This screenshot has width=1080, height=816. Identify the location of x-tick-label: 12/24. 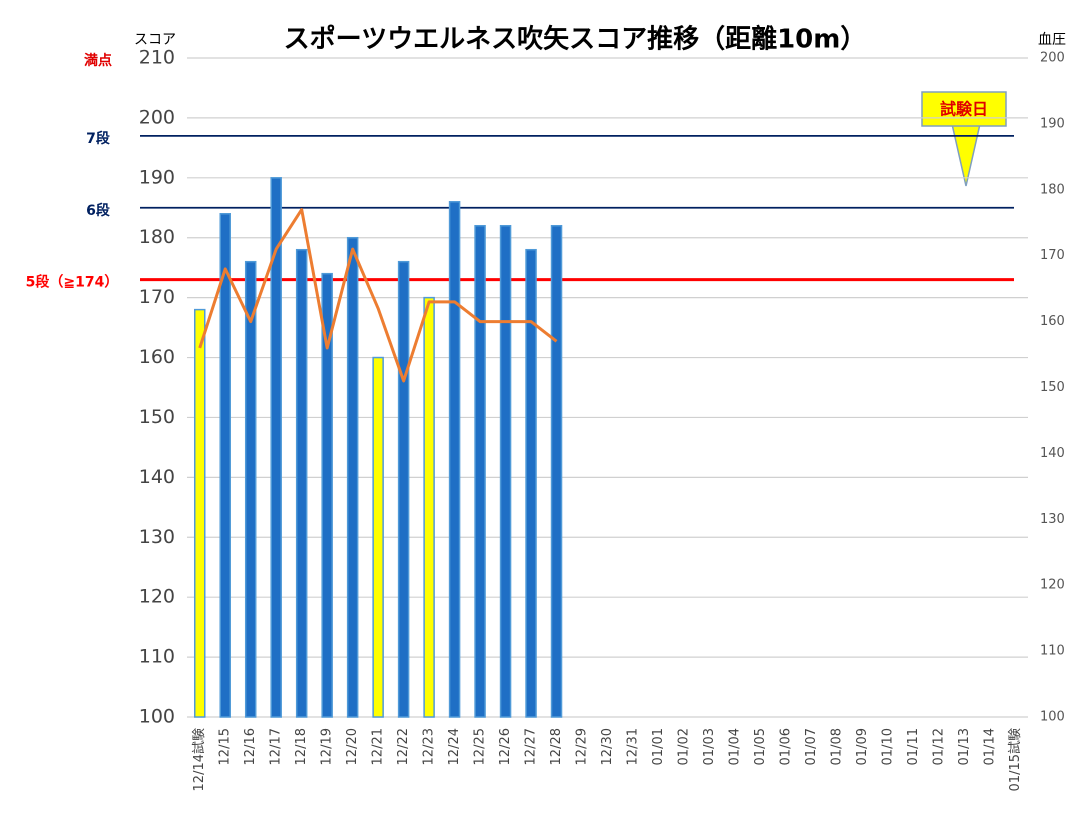
(454, 746).